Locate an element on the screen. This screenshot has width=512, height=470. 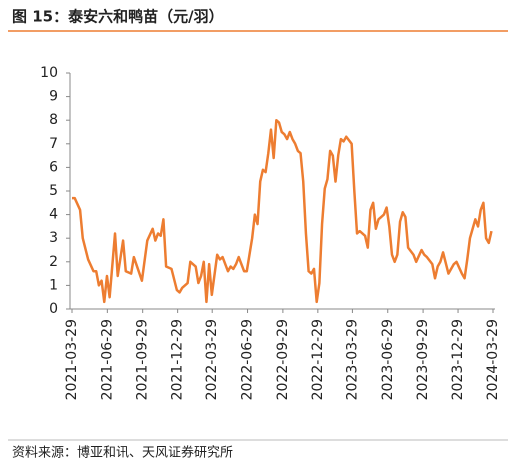
y-tick-label: 10 is located at coordinates (49, 73).